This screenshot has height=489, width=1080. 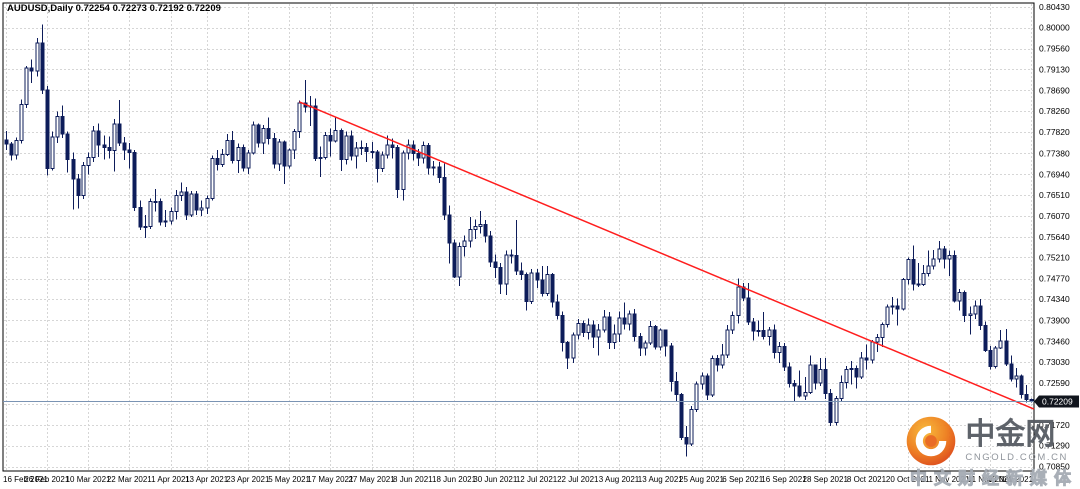 What do you see at coordinates (454, 479) in the screenshot?
I see `svg-text: 18 Jun 2021` at bounding box center [454, 479].